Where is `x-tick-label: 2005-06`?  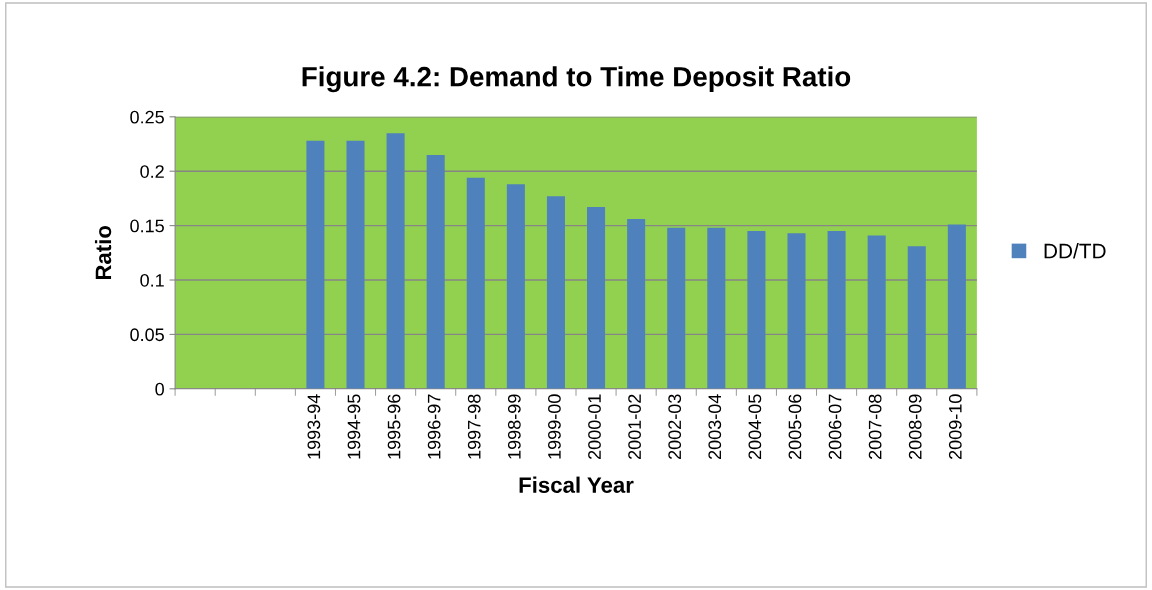 x-tick-label: 2005-06 is located at coordinates (795, 427).